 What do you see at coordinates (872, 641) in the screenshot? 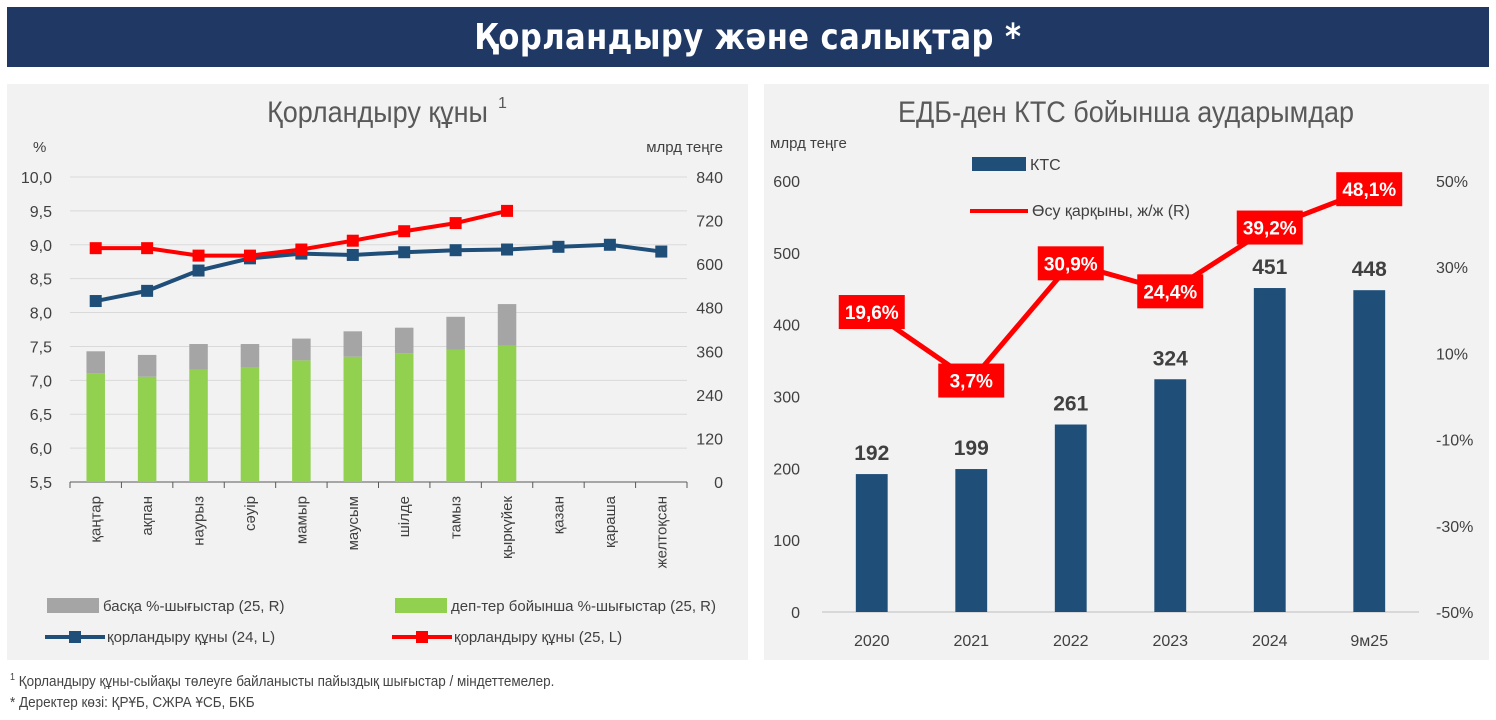
I see `x-axis-category: 2020` at bounding box center [872, 641].